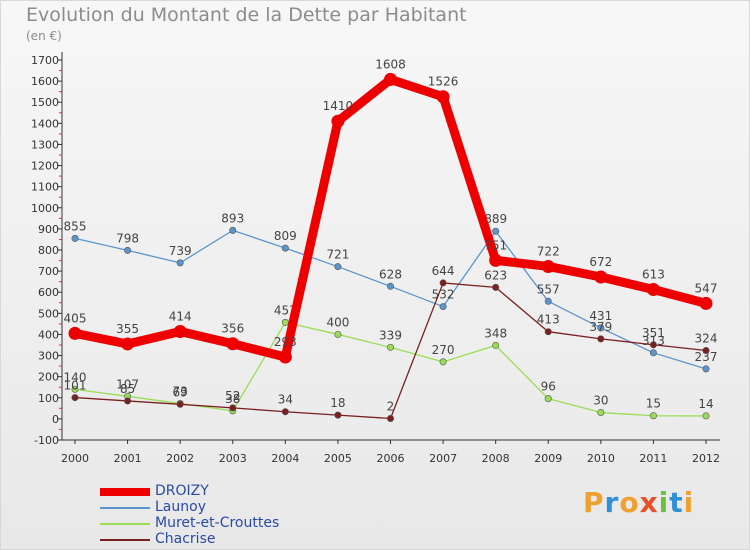 This screenshot has width=750, height=550. What do you see at coordinates (601, 458) in the screenshot?
I see `x-tick-label: 2010` at bounding box center [601, 458].